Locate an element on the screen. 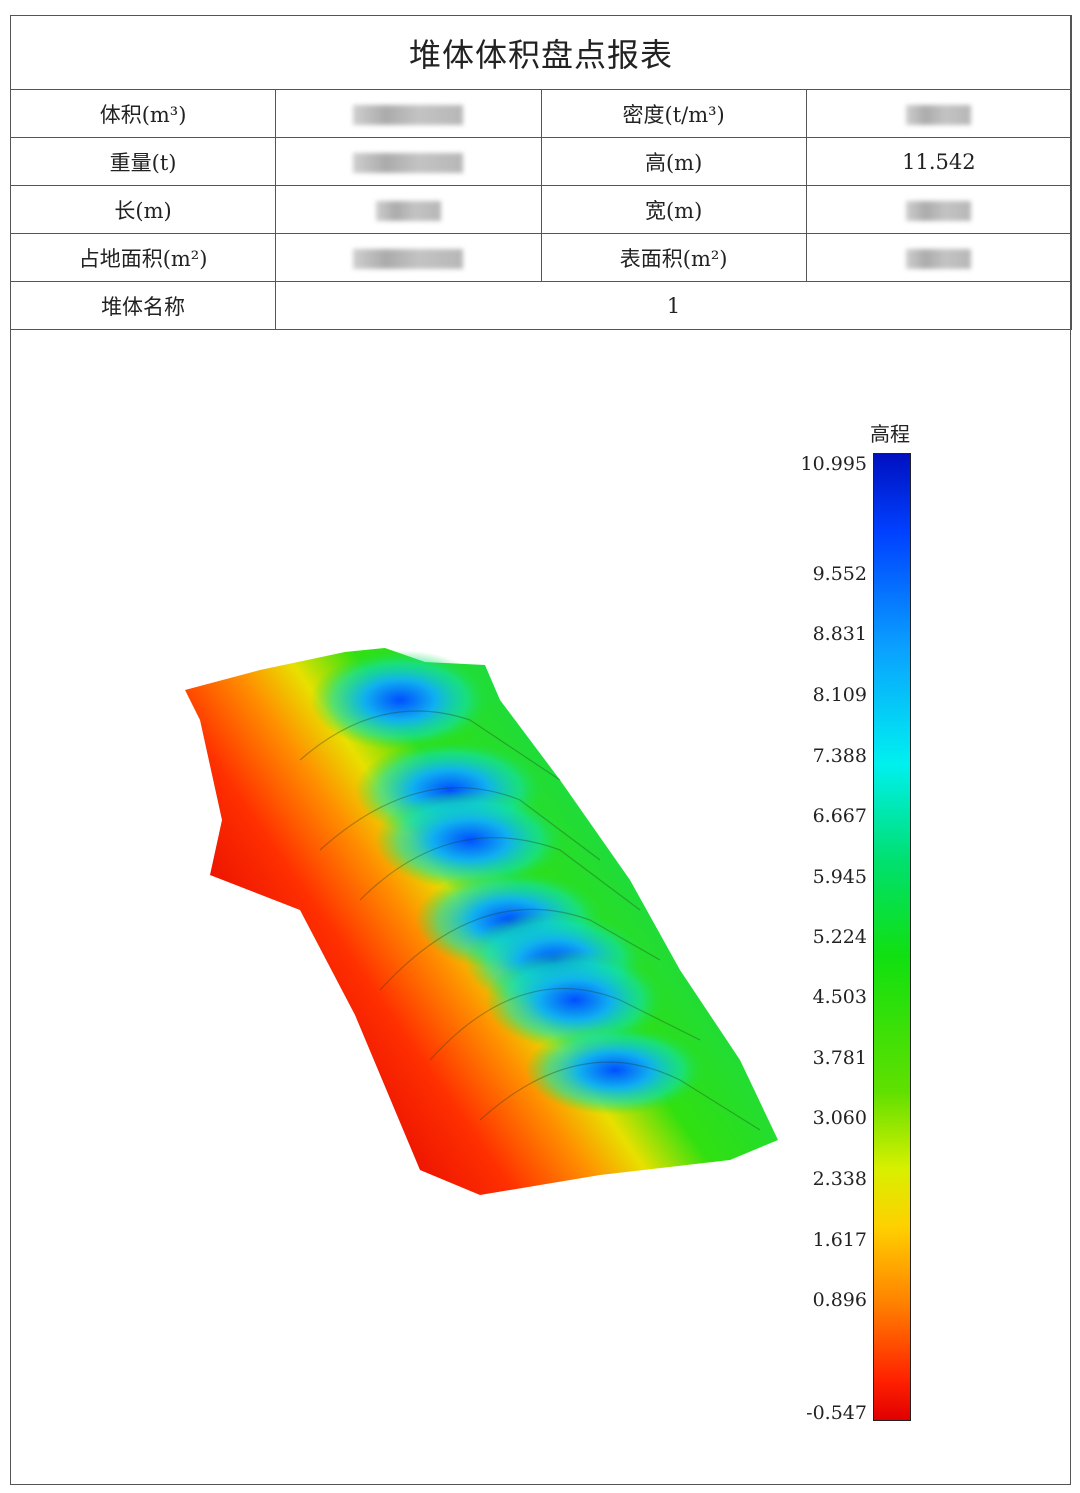 The height and width of the screenshot is (1493, 1080). label-volume: 体积(m³) is located at coordinates (143, 113).